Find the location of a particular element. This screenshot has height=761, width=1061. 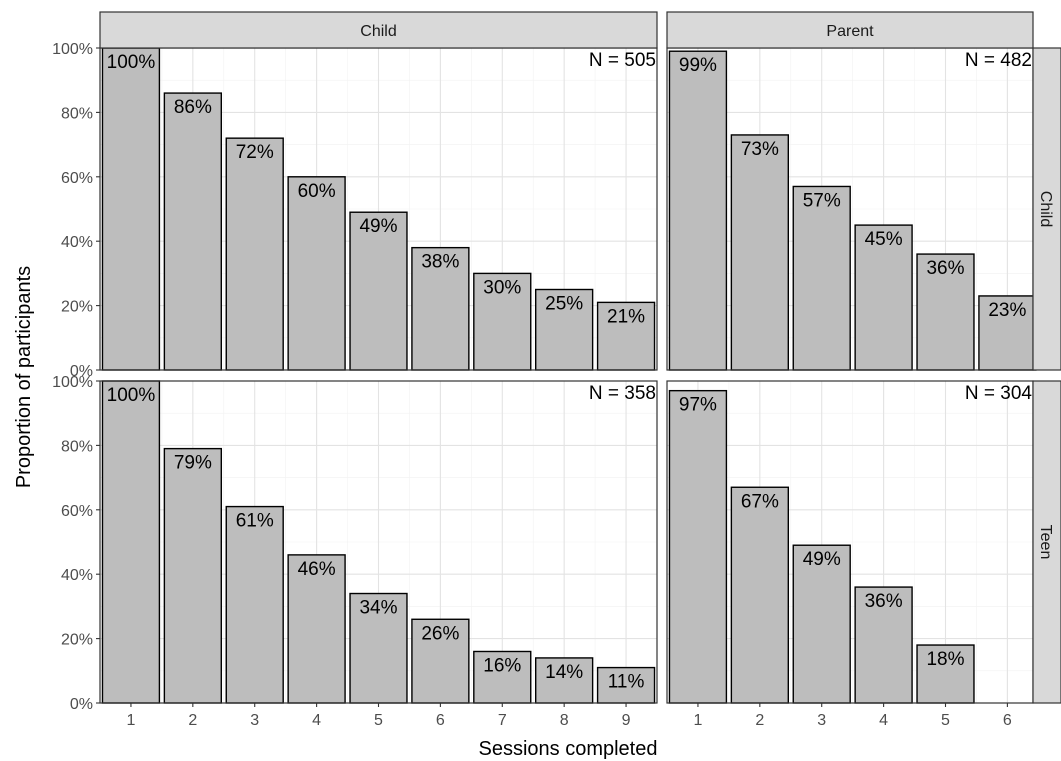

x-tick-label: 9 is located at coordinates (626, 720).